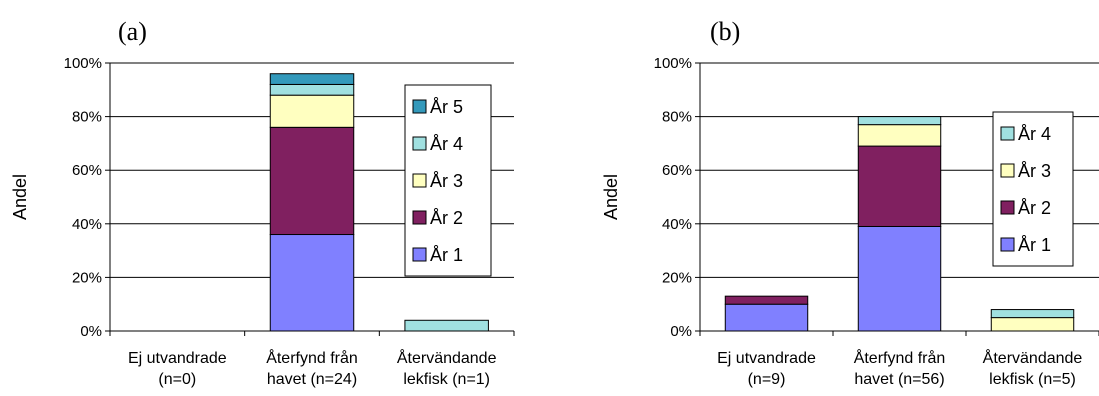 The height and width of the screenshot is (396, 1099). What do you see at coordinates (725, 31) in the screenshot?
I see `panel-label-b: (b)` at bounding box center [725, 31].